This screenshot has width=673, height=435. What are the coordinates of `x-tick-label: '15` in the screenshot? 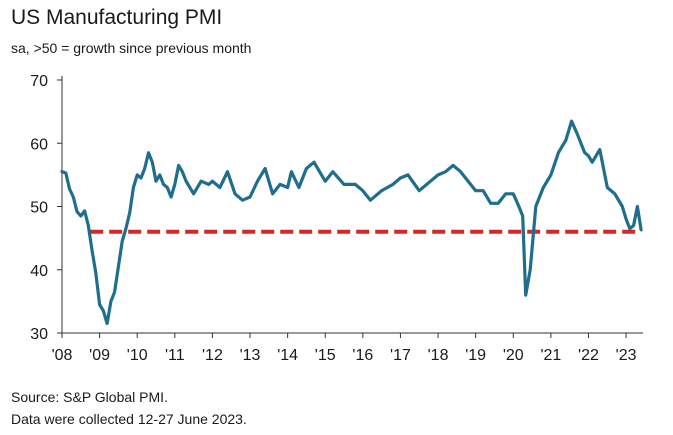 It's located at (325, 355).